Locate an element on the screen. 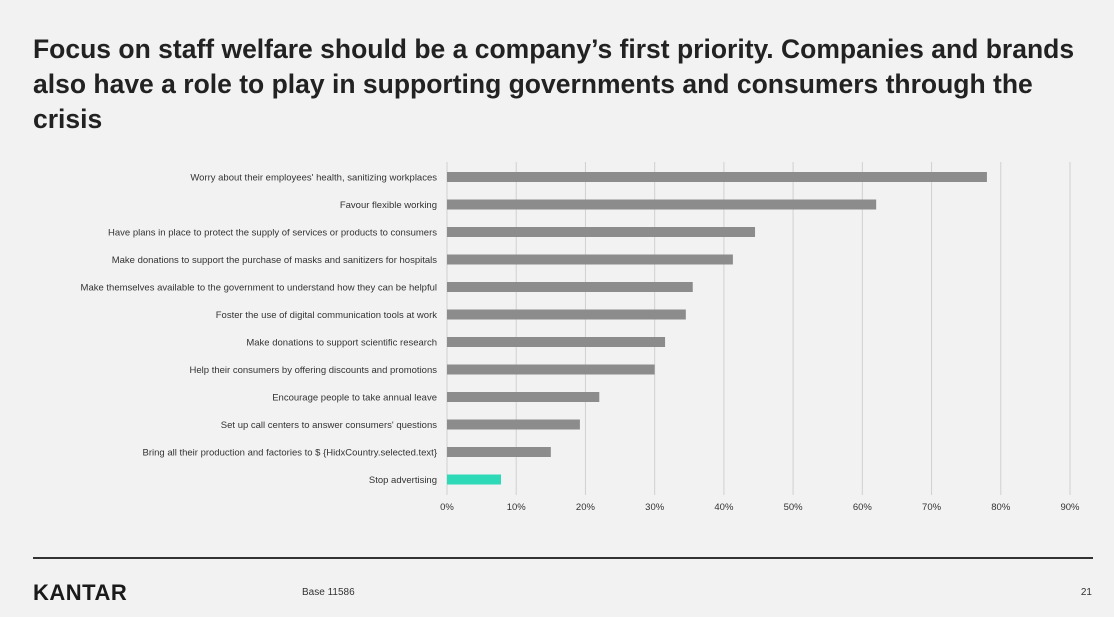  x-tick-label-30: 30% is located at coordinates (655, 507).